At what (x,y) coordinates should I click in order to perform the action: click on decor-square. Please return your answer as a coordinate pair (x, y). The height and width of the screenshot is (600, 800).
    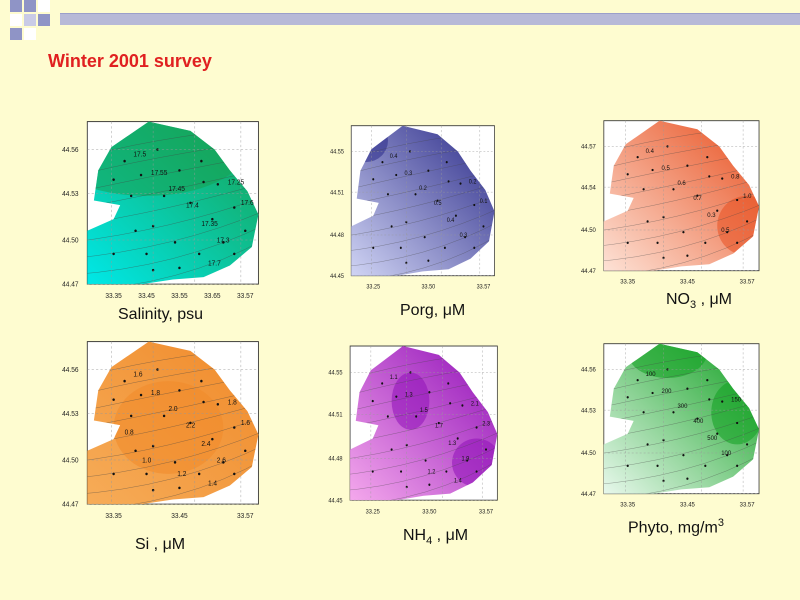
    Looking at the image, I should click on (30, 34).